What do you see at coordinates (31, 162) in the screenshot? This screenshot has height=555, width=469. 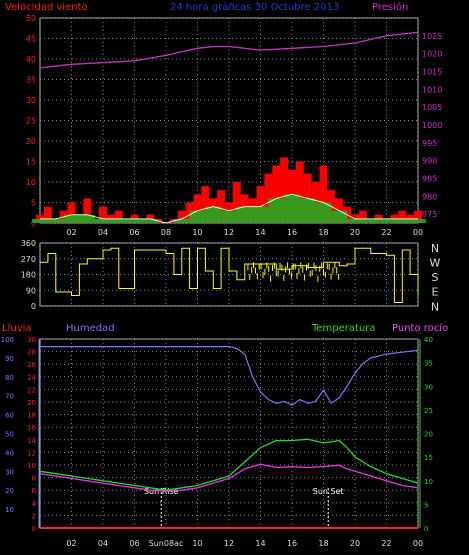 I see `wind-y-tick-label: 15` at bounding box center [31, 162].